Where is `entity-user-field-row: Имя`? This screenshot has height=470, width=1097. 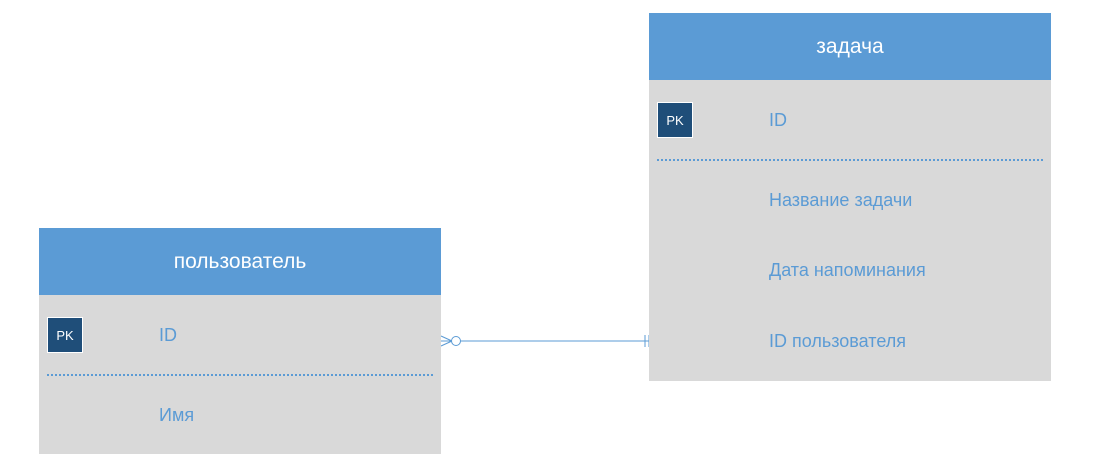 entity-user-field-row: Имя is located at coordinates (240, 415).